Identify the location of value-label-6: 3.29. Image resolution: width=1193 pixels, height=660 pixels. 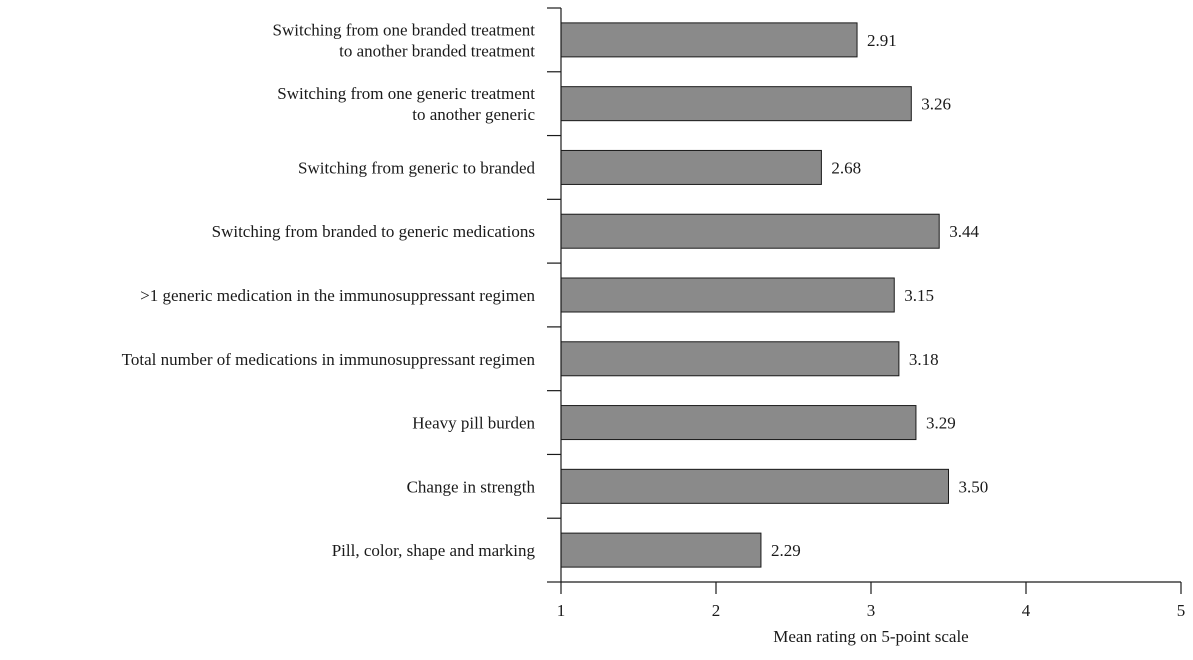
(941, 423).